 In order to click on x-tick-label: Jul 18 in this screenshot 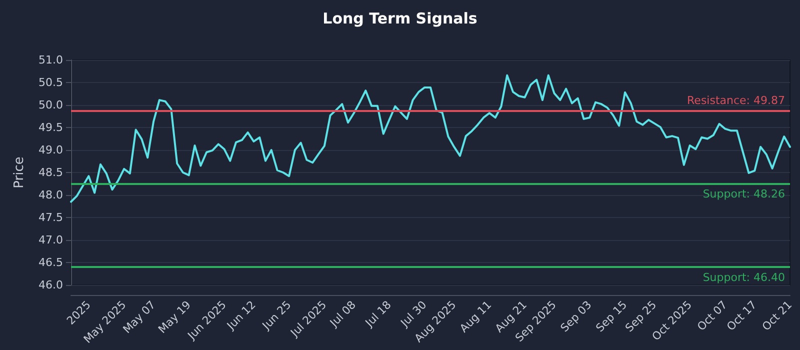, I will do `click(378, 314)`.